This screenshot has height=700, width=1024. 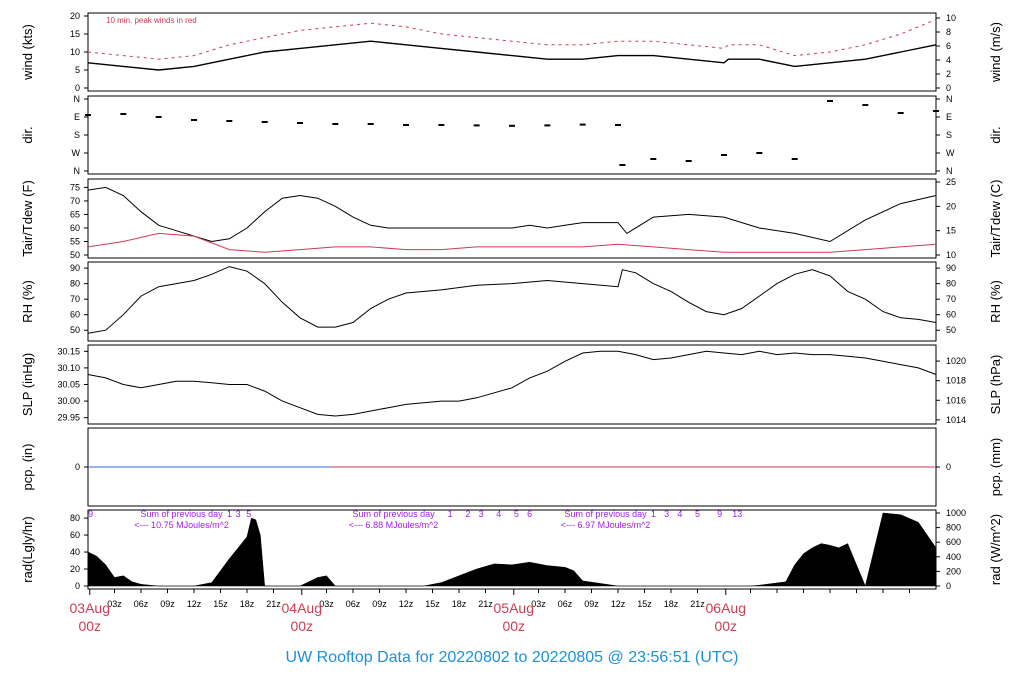 I want to click on x-day-time-label: 00z, so click(x=725, y=626).